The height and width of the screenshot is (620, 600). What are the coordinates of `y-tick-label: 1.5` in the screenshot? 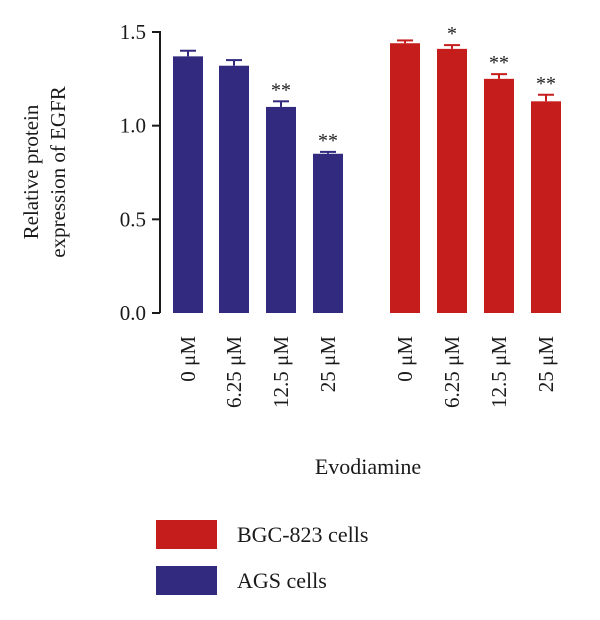 It's located at (133, 32).